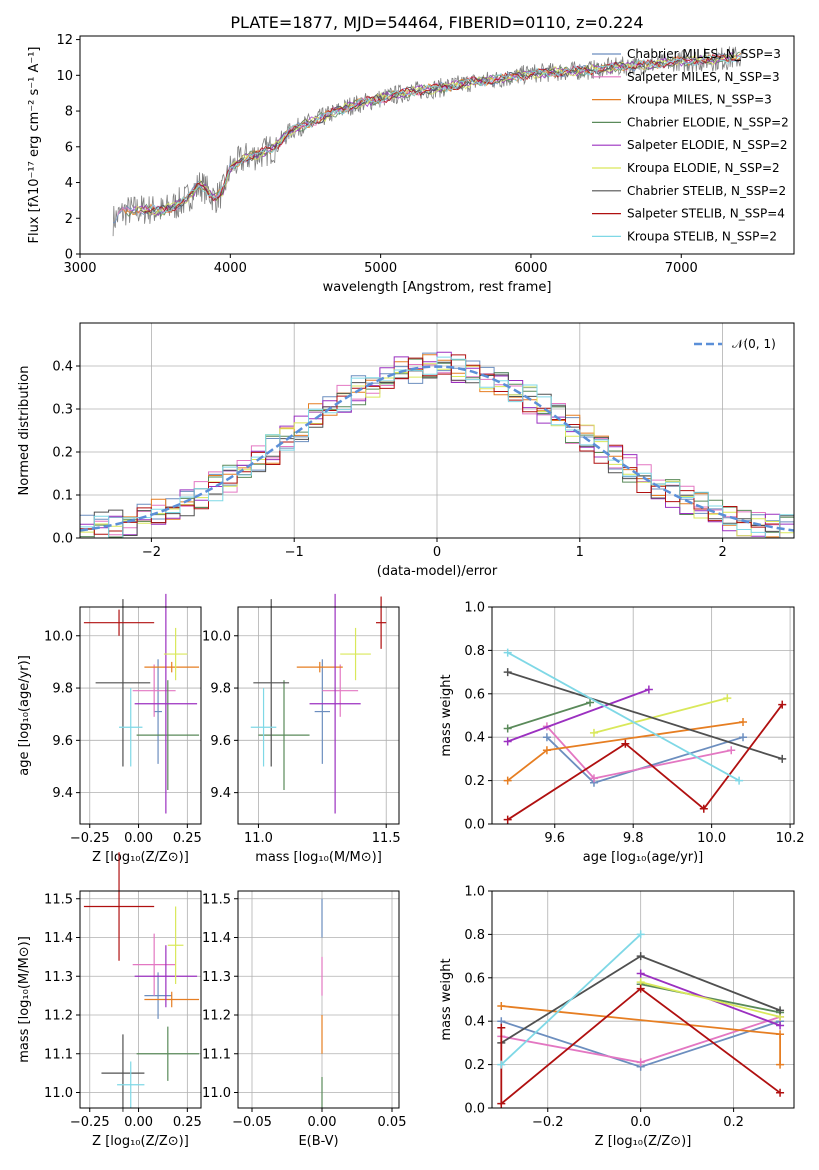 The width and height of the screenshot is (819, 1170). What do you see at coordinates (437, 571) in the screenshot?
I see `x-axis-label: (data-model)/error` at bounding box center [437, 571].